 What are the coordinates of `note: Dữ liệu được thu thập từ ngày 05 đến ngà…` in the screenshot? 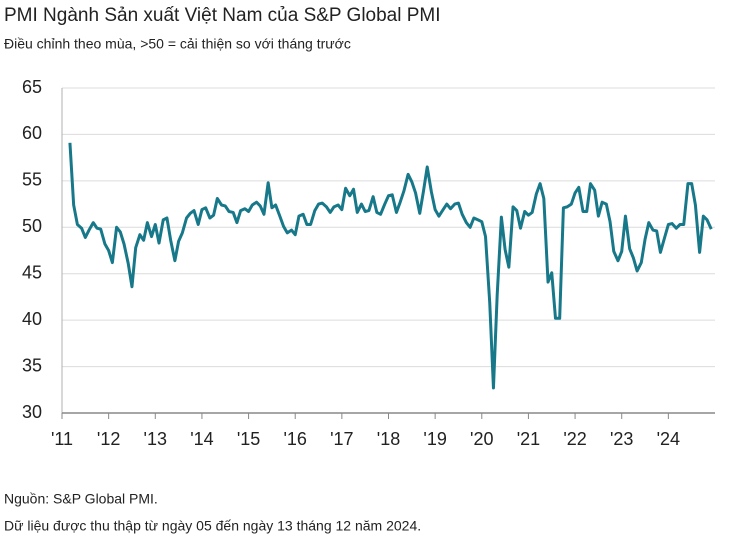 It's located at (212, 526).